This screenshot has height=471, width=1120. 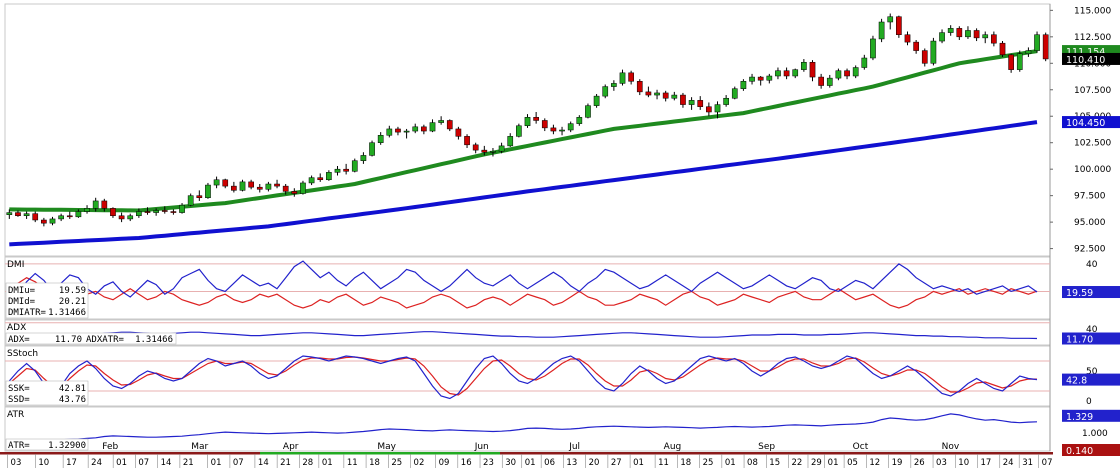 What do you see at coordinates (67, 313) in the screenshot?
I see `dmi-readout-value: 1.31466` at bounding box center [67, 313].